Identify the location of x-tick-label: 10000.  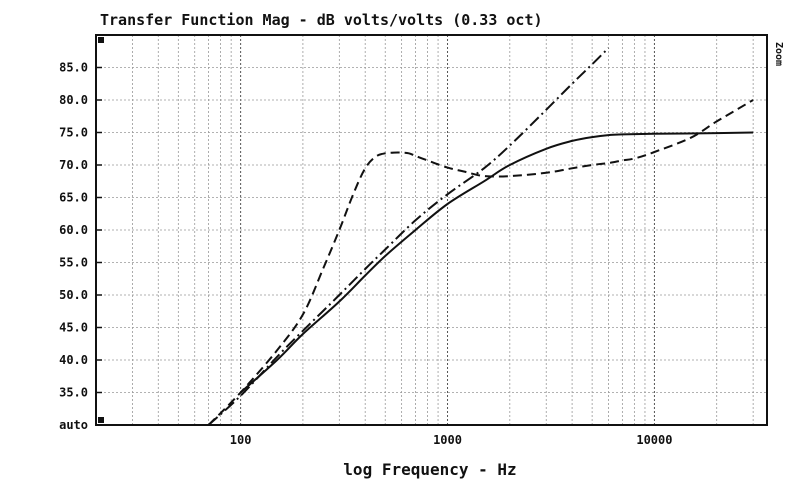
(654, 440).